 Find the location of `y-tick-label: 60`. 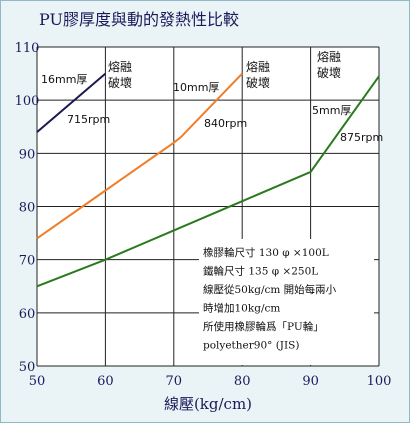

y-tick-label: 60 is located at coordinates (27, 314).